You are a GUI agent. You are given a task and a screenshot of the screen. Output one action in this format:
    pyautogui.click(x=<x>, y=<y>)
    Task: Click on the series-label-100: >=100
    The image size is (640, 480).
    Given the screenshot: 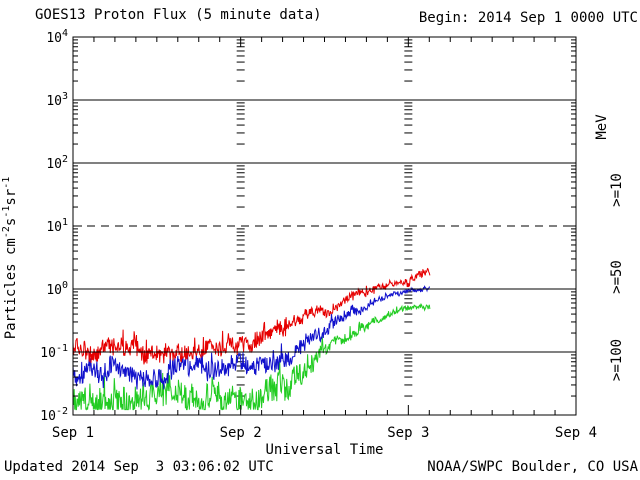 What is the action you would take?
    pyautogui.click(x=617, y=360)
    